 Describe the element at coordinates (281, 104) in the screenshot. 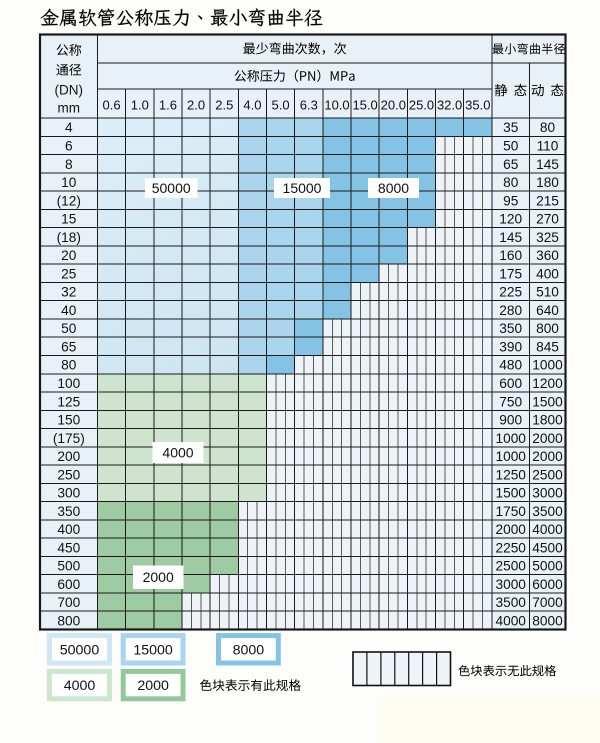

I see `svg-text: 5.0` at that location.